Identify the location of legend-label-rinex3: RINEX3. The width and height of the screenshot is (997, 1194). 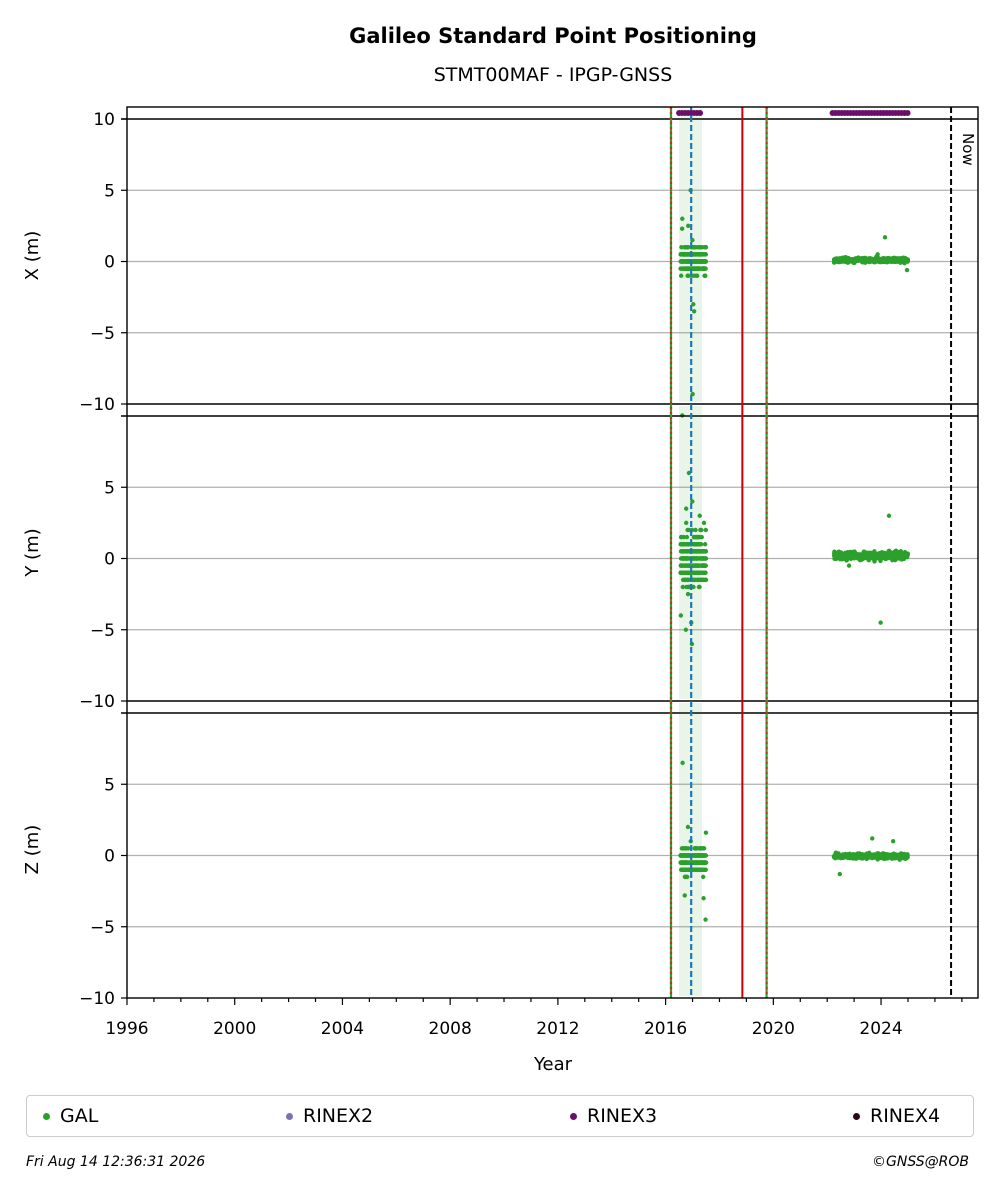
(622, 1116).